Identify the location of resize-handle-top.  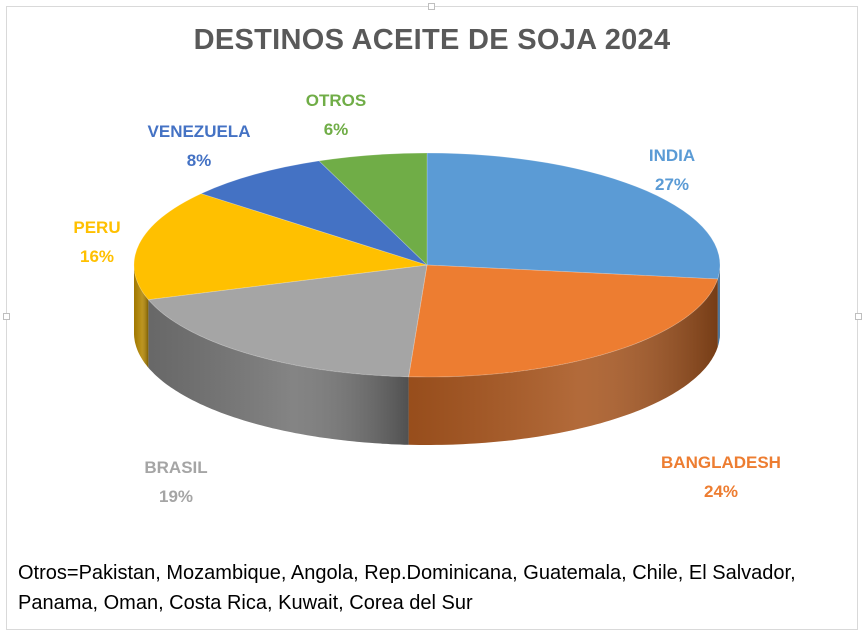
(431, 6).